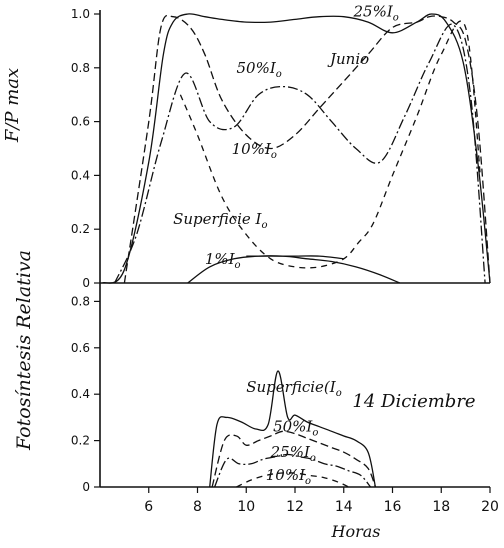 This screenshot has height=548, width=504. Describe the element at coordinates (80, 14) in the screenshot. I see `y-tick-label: 1.0` at that location.